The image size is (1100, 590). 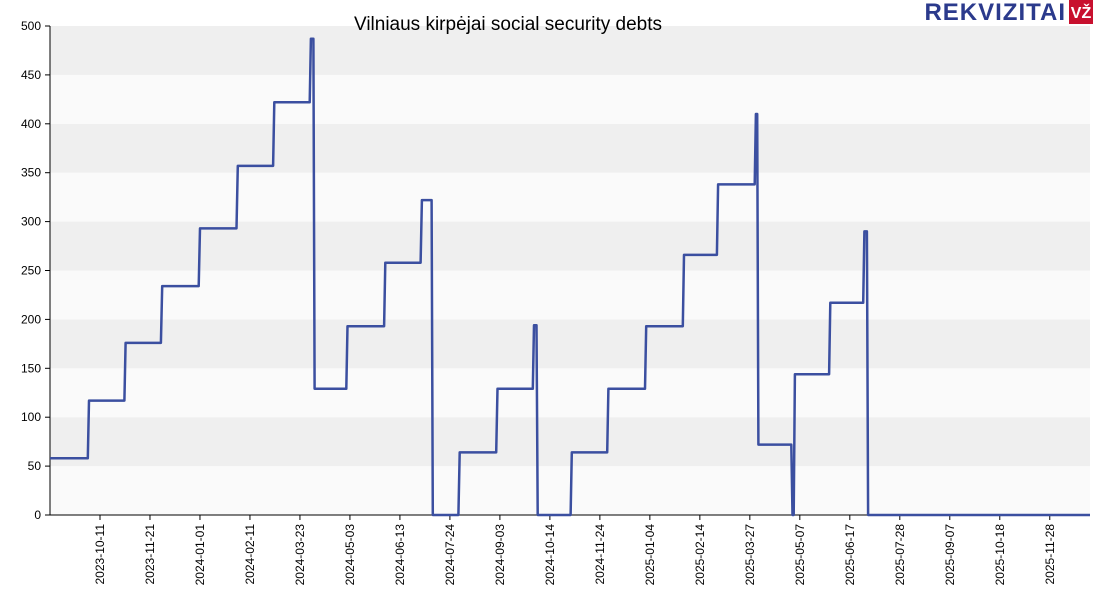 I want to click on logo-badge, so click(x=1081, y=12).